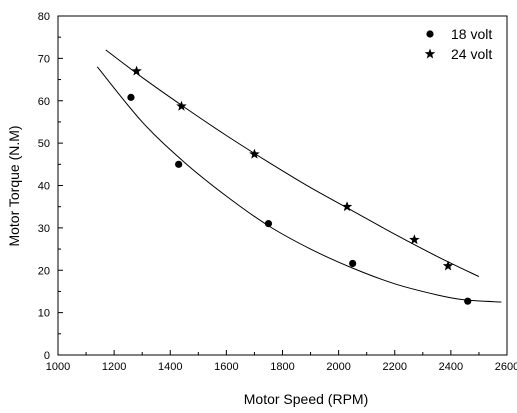 The width and height of the screenshot is (517, 413). What do you see at coordinates (338, 367) in the screenshot?
I see `x-tick-label: 2000` at bounding box center [338, 367].